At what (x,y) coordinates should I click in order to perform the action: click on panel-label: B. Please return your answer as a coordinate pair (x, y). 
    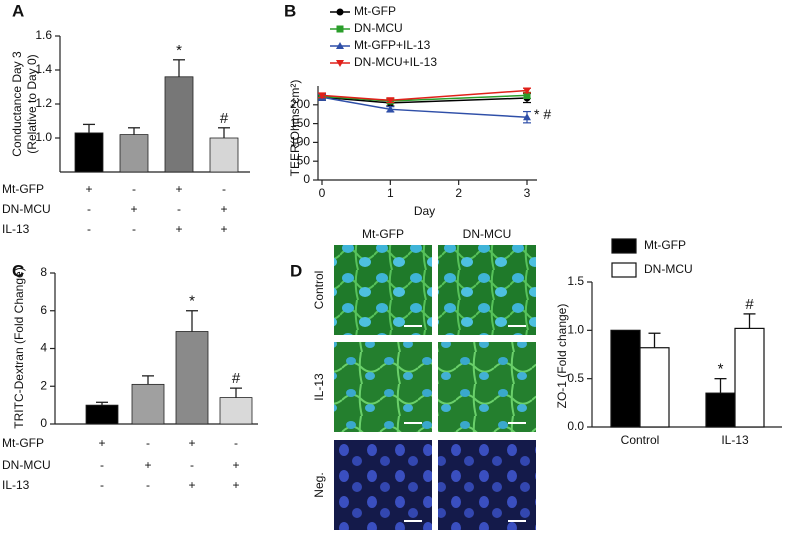
    Looking at the image, I should click on (290, 10).